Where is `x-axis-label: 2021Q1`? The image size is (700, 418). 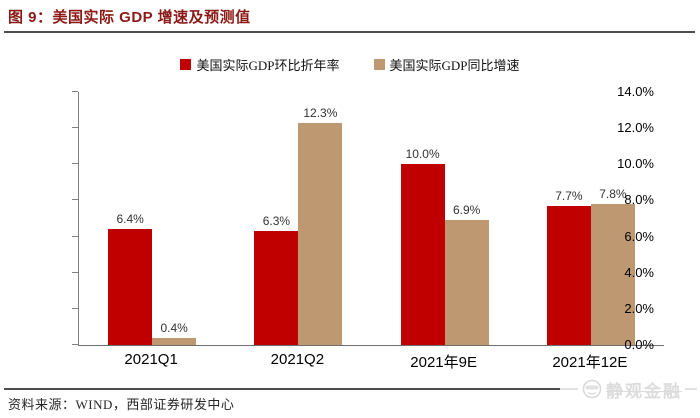 x-axis-label: 2021Q1 is located at coordinates (151, 359).